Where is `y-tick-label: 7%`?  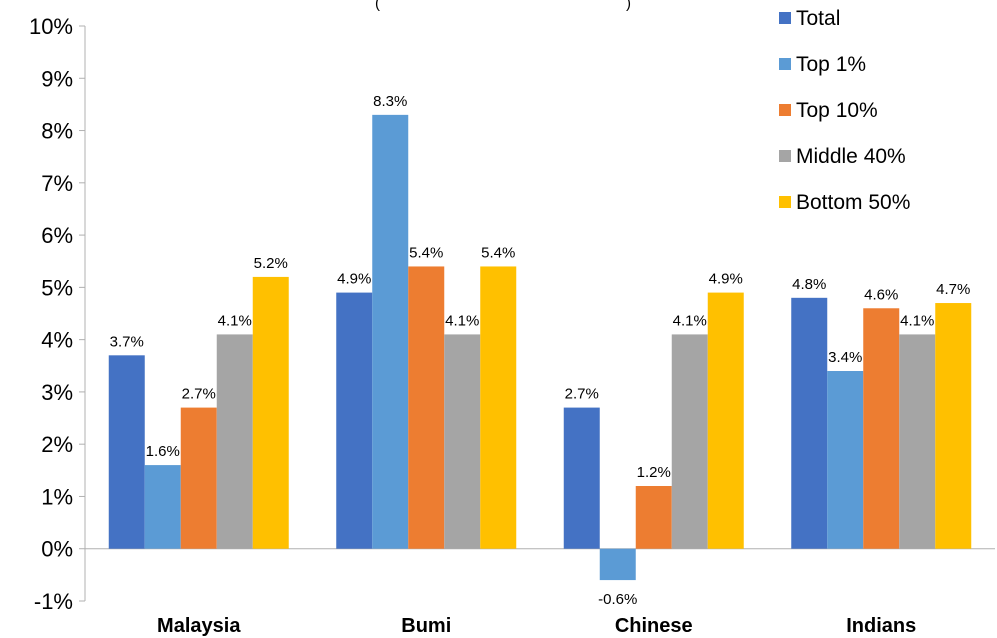 y-tick-label: 7% is located at coordinates (57, 183).